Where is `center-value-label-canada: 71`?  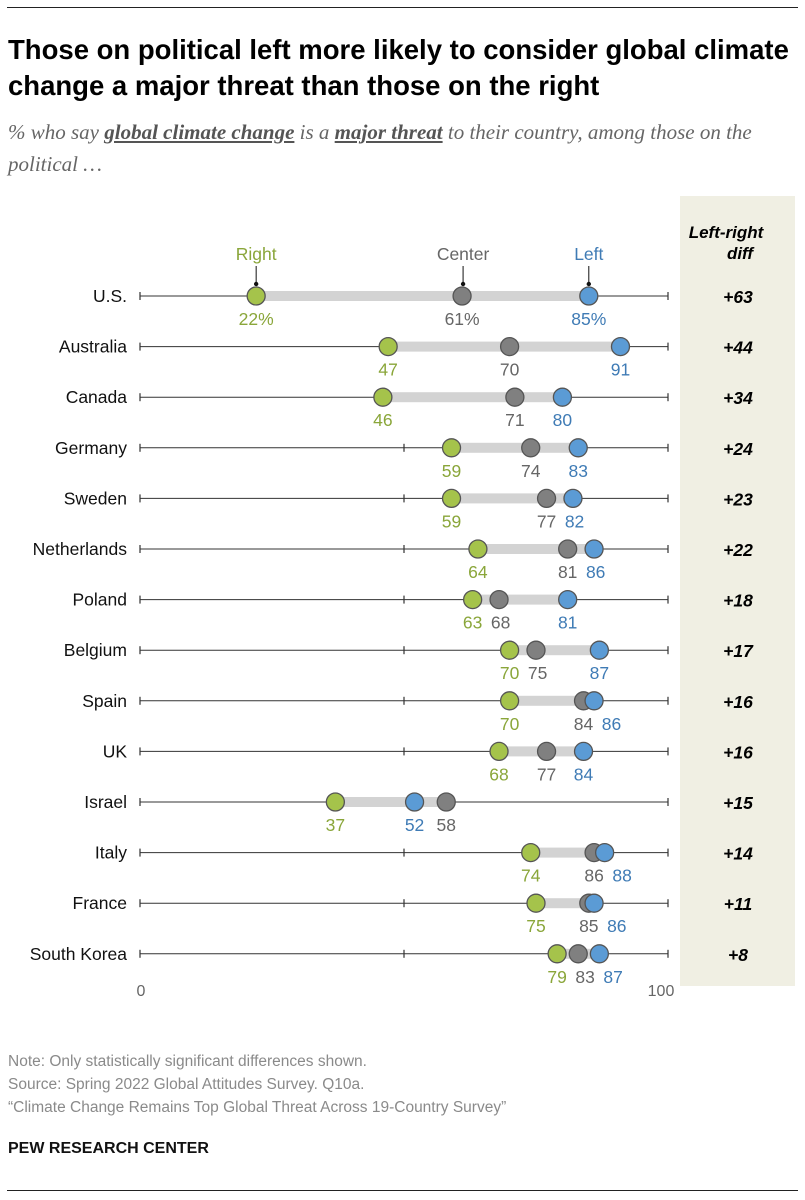
center-value-label-canada: 71 is located at coordinates (514, 420).